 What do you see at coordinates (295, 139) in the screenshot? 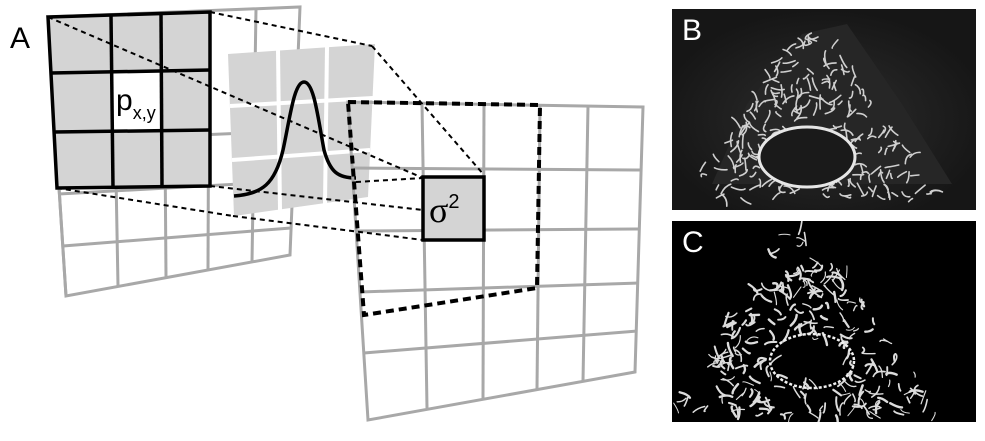
I see `gaussian-curve` at bounding box center [295, 139].